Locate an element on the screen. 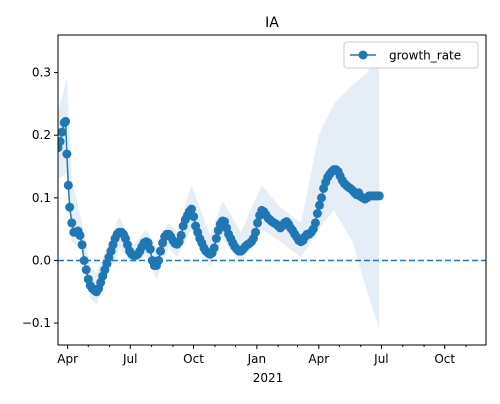 This screenshot has height=404, width=500. y-tick-label: 0.3 is located at coordinates (41, 73).